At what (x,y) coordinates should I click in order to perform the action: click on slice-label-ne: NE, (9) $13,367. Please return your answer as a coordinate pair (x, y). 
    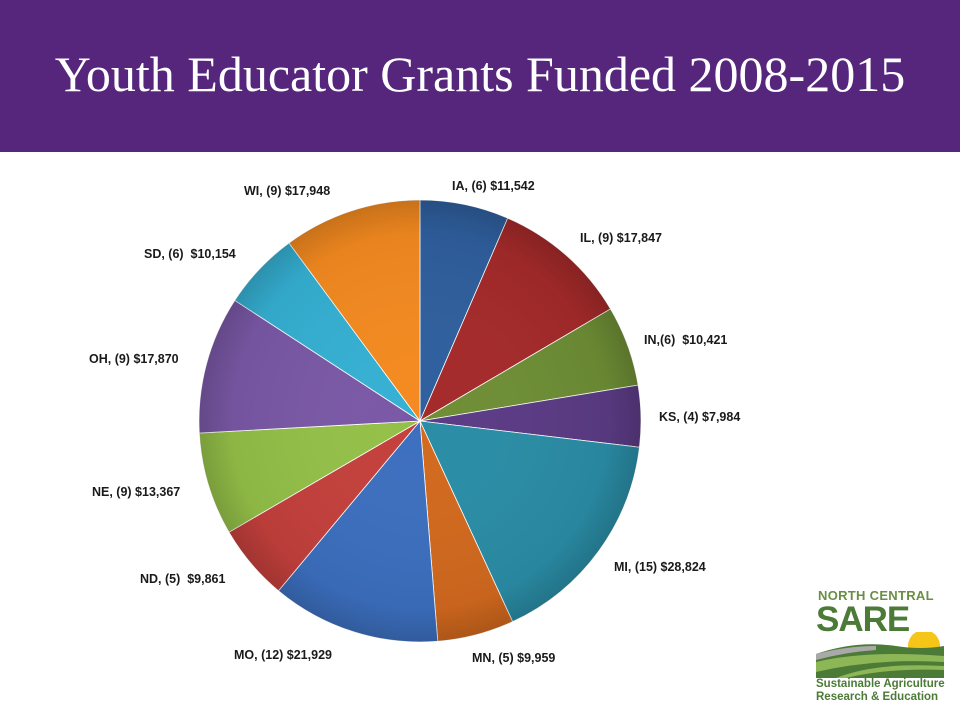
    Looking at the image, I should click on (136, 492).